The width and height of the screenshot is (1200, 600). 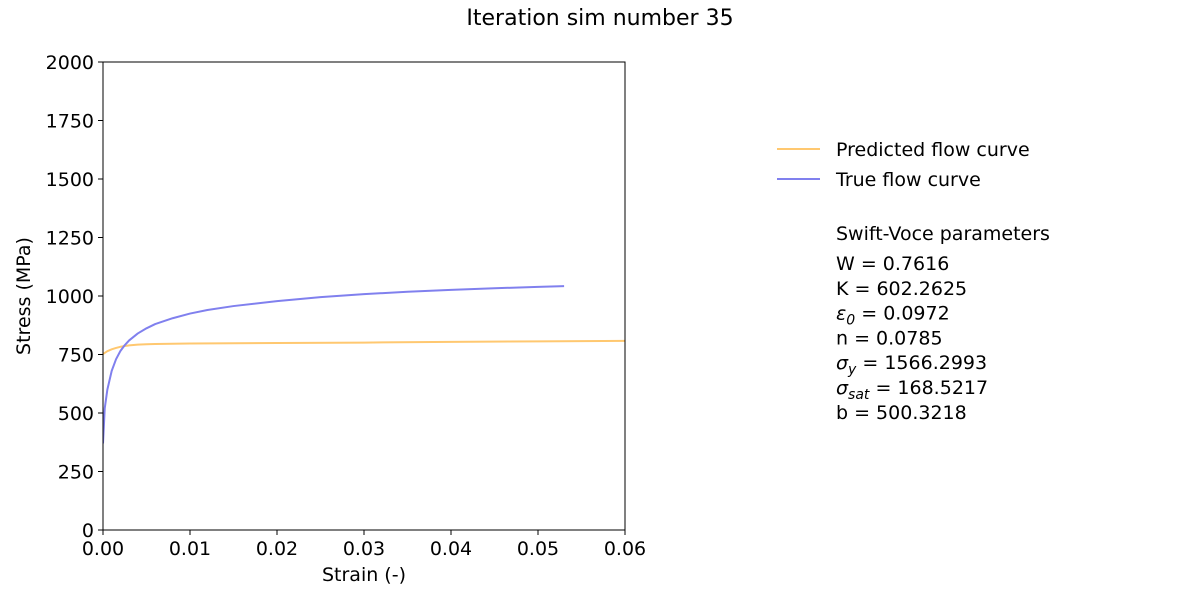 I want to click on y-tick-label: 250, so click(x=76, y=473).